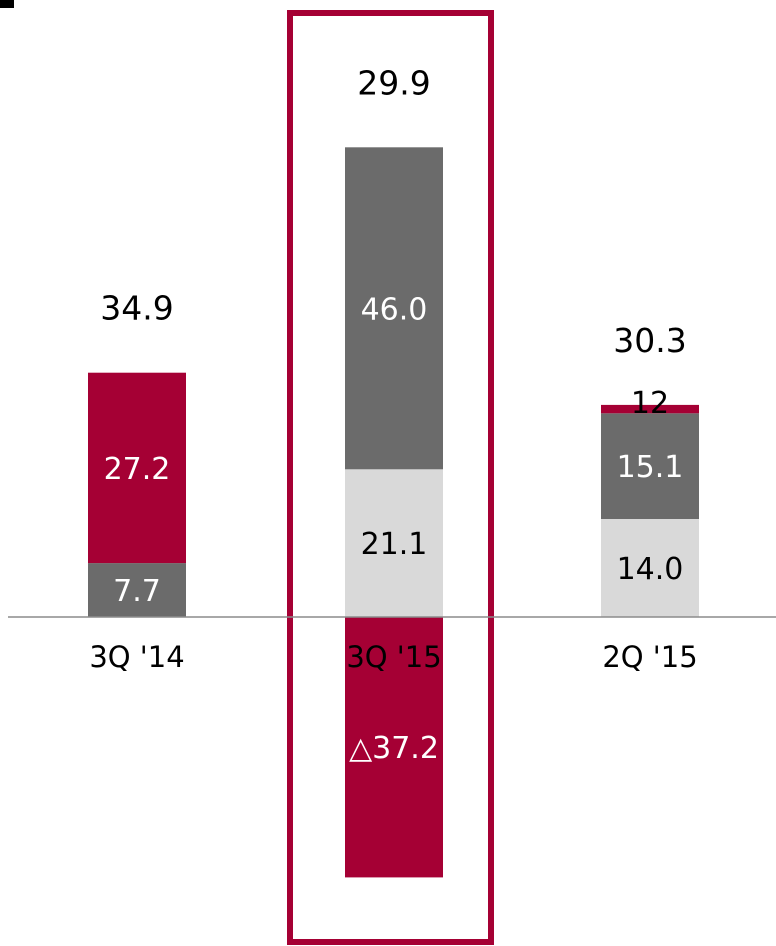 The height and width of the screenshot is (946, 776). I want to click on segment-label-1-0: △37.2, so click(394, 748).